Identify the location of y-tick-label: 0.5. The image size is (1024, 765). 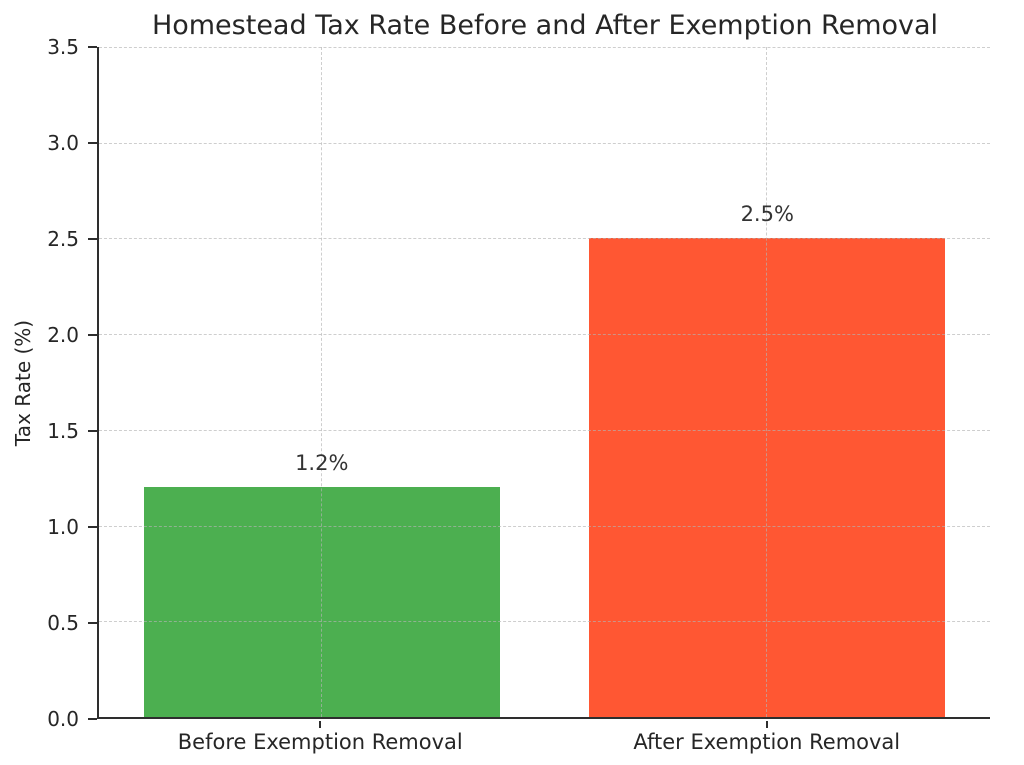
(63, 623).